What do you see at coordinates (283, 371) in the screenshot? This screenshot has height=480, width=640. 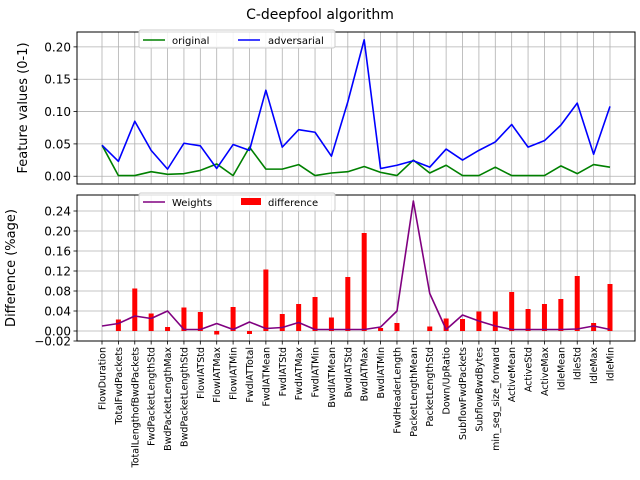 I see `xtick-label-11: FwdIATStd` at bounding box center [283, 371].